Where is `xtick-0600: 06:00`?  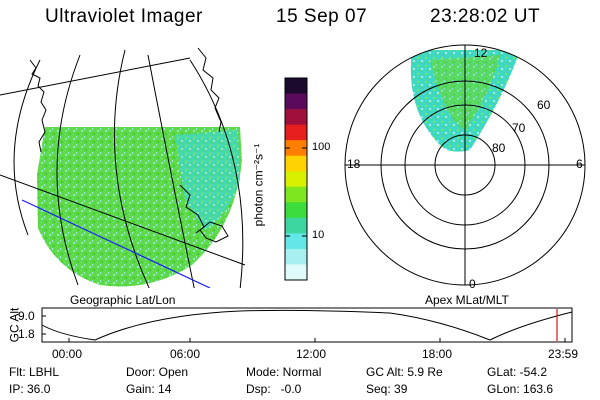 xtick-0600: 06:00 is located at coordinates (185, 354).